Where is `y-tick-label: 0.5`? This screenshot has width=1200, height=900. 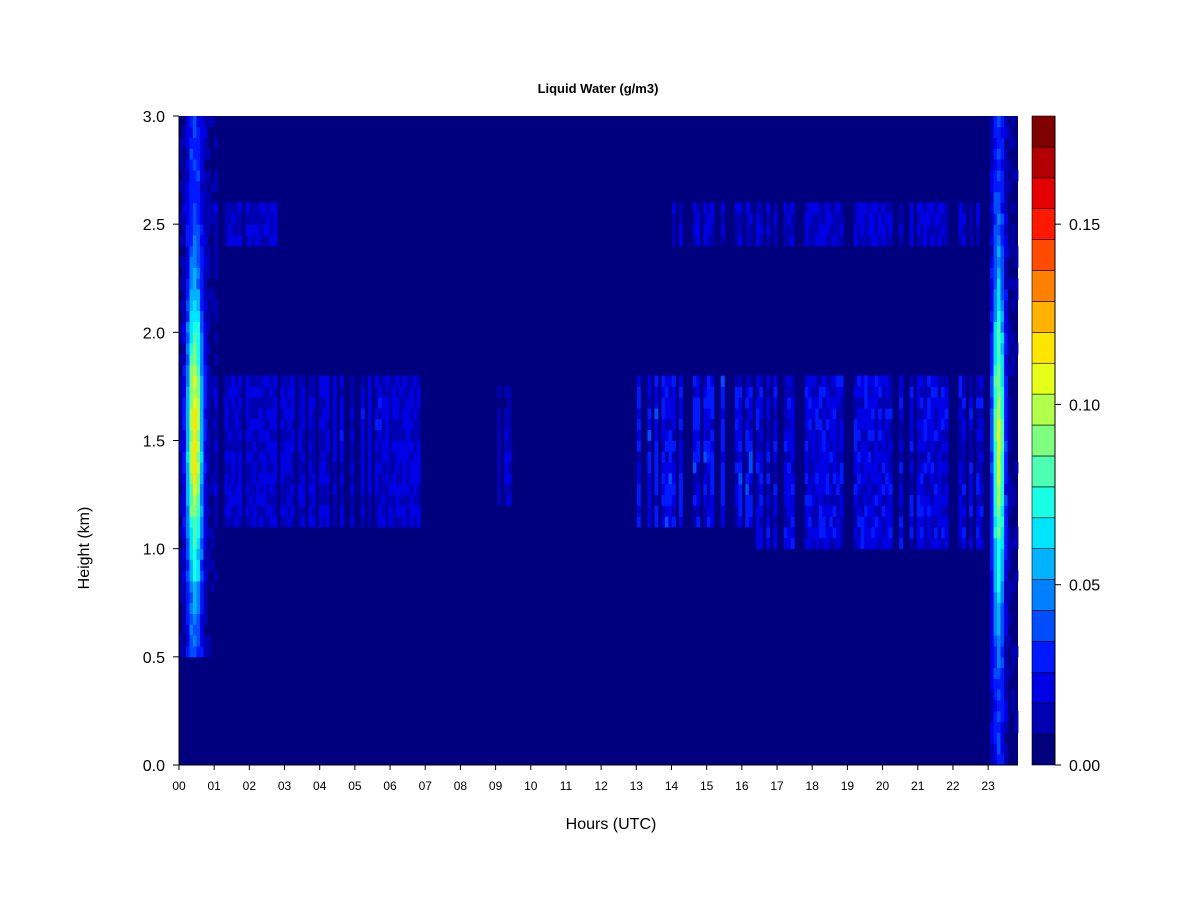
y-tick-label: 0.5 is located at coordinates (154, 658).